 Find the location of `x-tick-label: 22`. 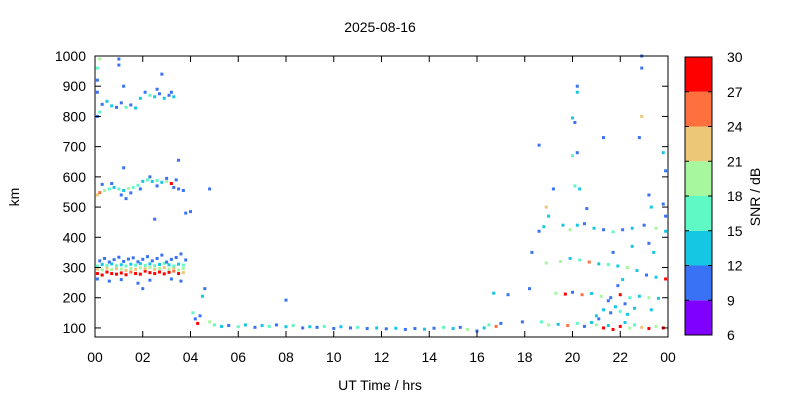

x-tick-label: 22 is located at coordinates (620, 357).